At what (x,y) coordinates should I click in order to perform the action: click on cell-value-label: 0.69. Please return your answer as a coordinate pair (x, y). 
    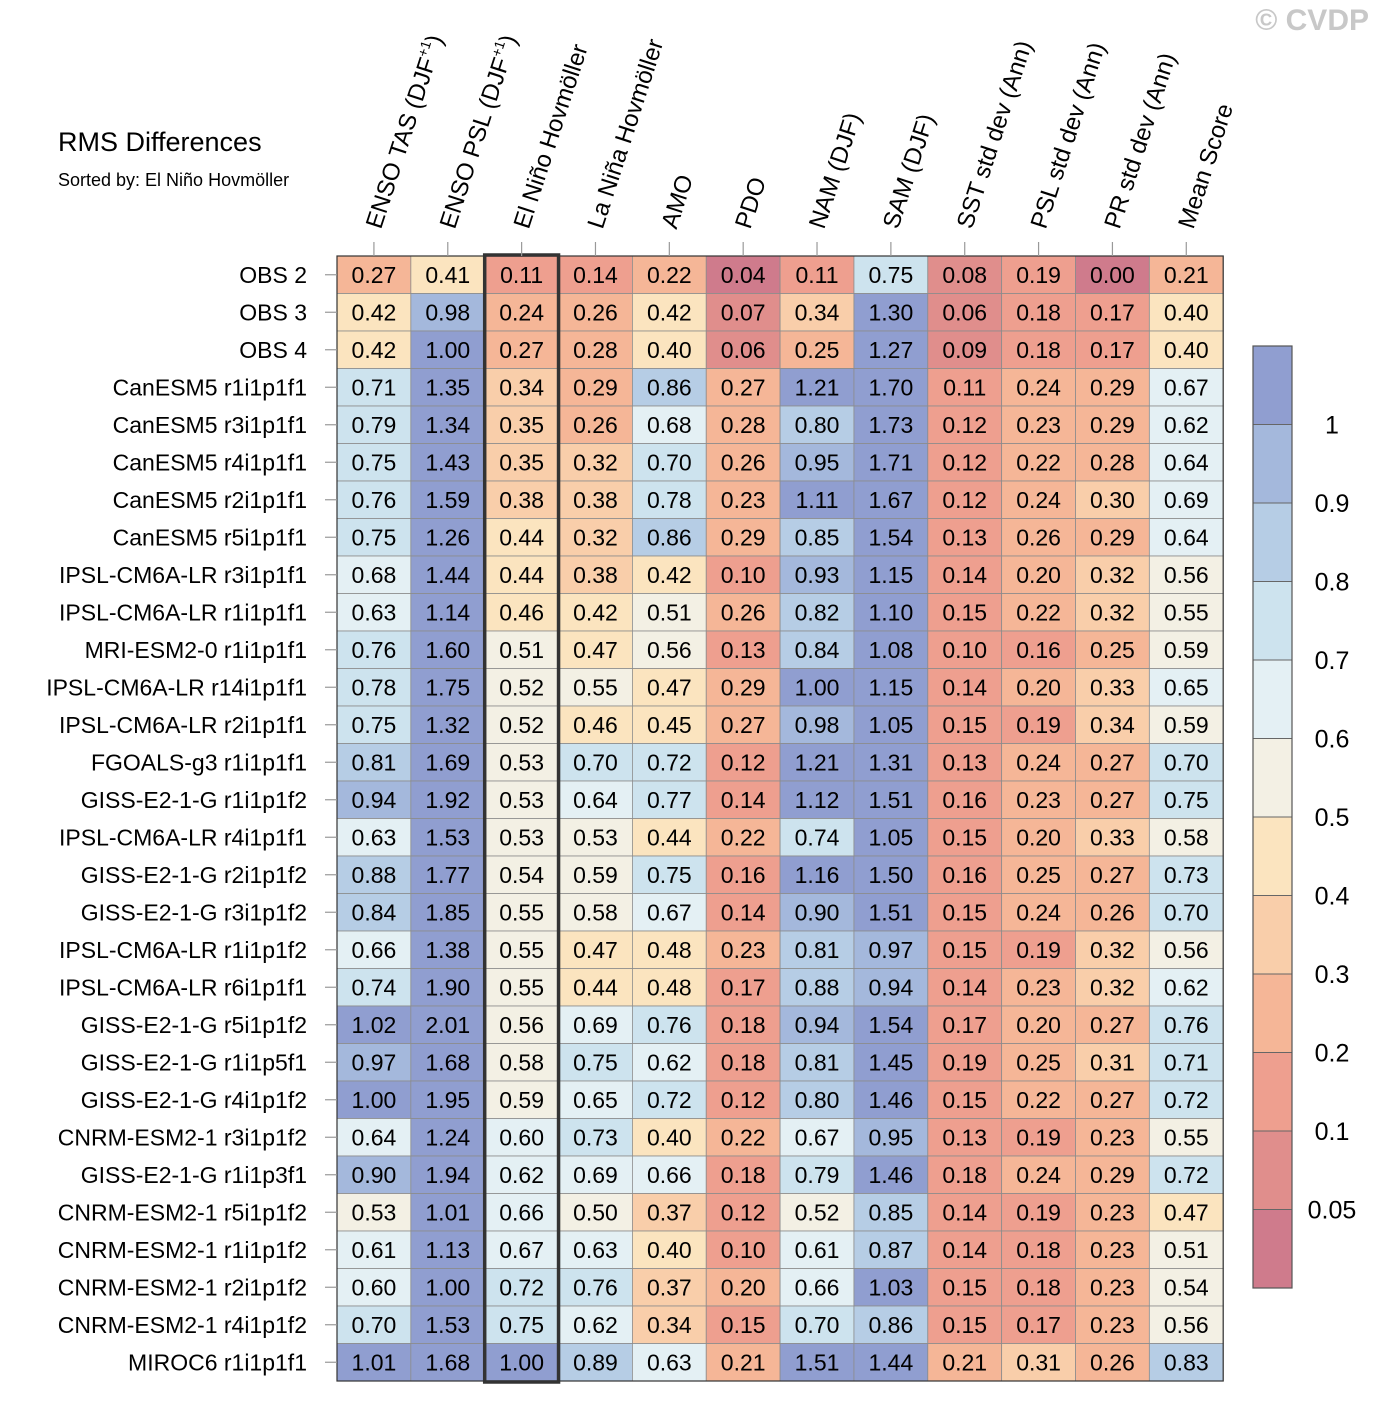
    Looking at the image, I should click on (595, 1025).